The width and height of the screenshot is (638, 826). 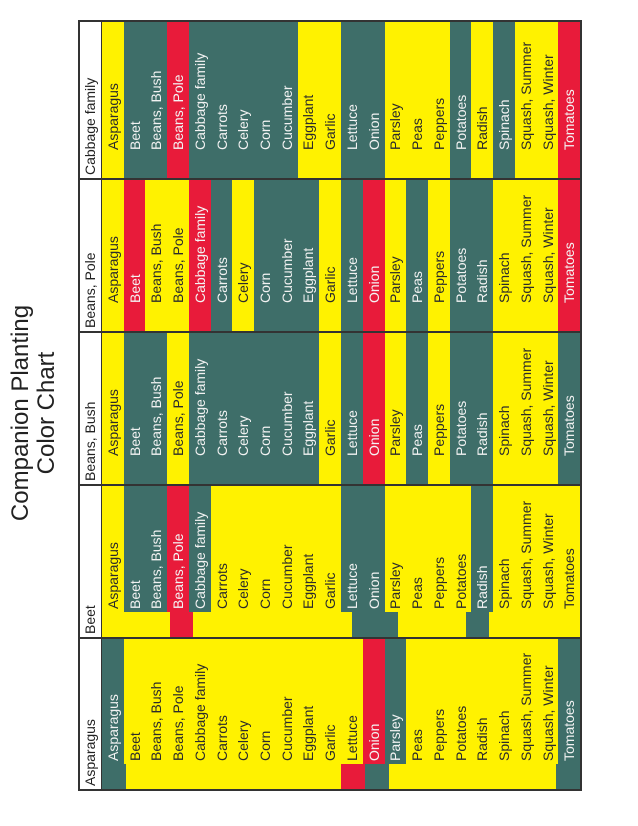 I want to click on plant-cell: Onion, so click(x=373, y=549).